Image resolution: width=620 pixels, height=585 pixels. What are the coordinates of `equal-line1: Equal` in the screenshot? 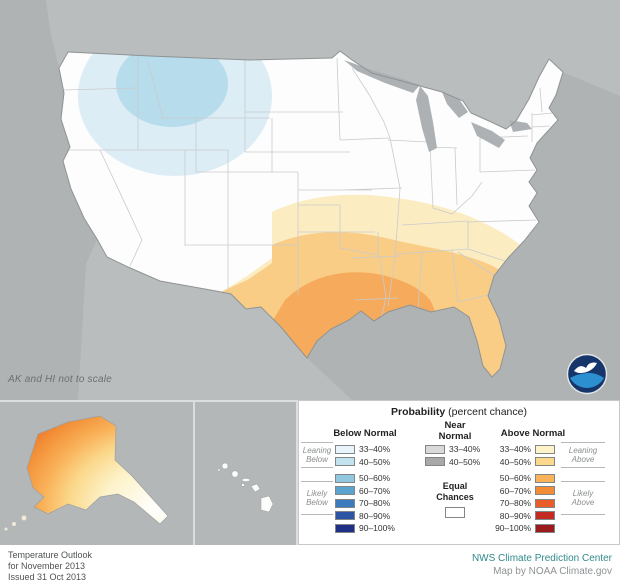 It's located at (455, 486).